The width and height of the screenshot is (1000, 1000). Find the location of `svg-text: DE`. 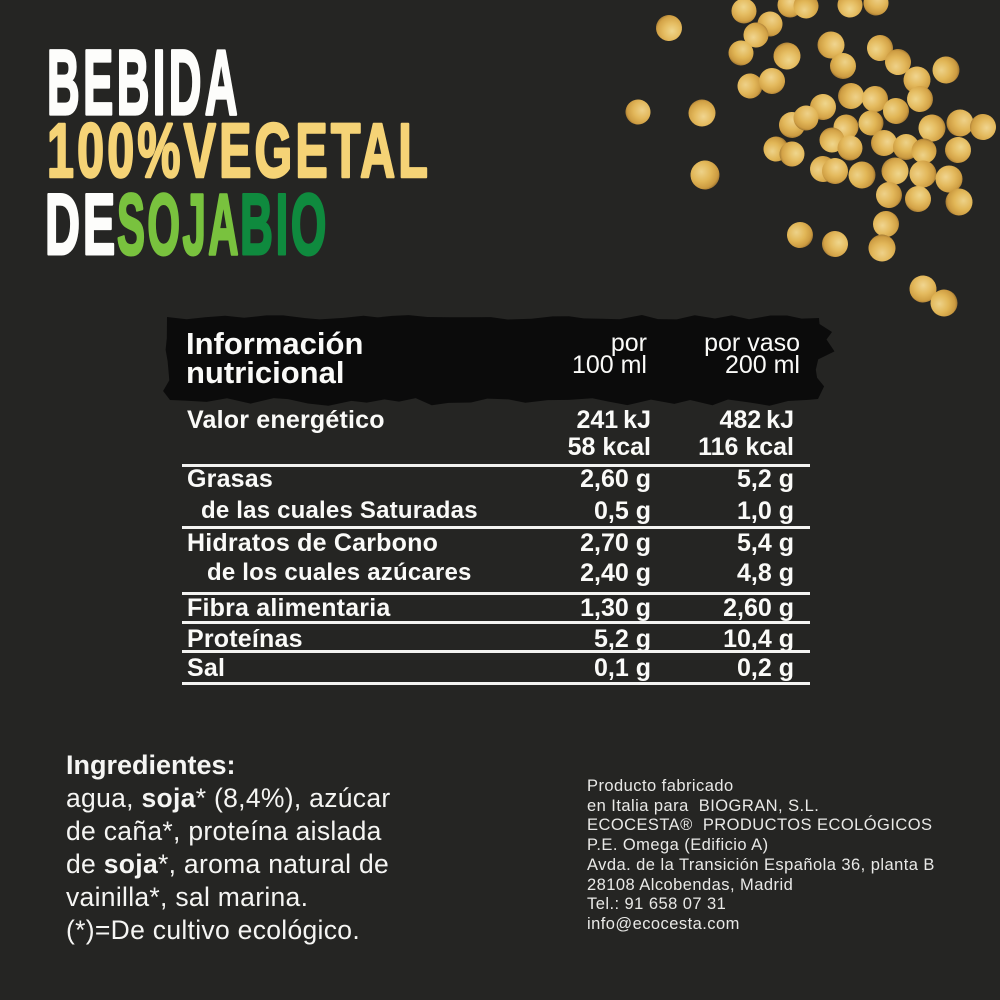

svg-text: DE is located at coordinates (81, 225).